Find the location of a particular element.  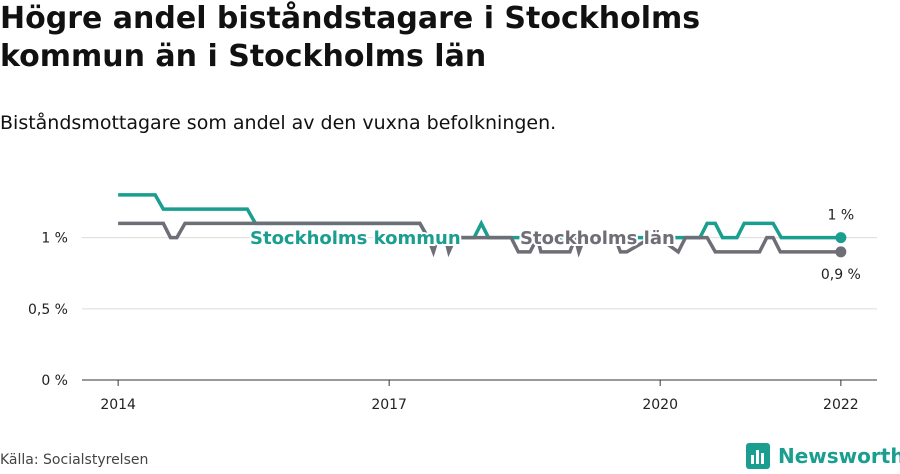

x-tick-label: 2017 is located at coordinates (389, 405).